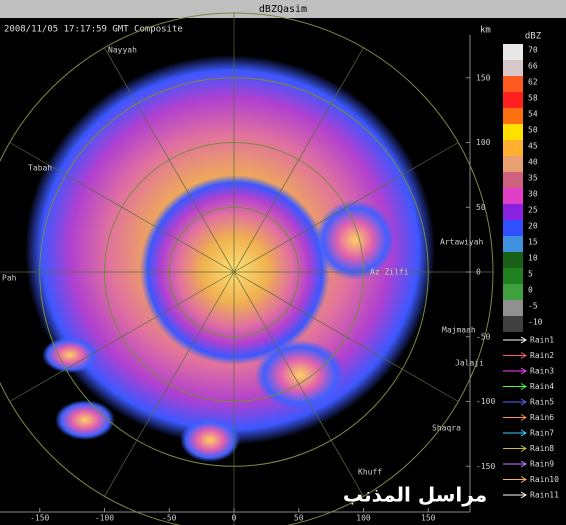  Describe the element at coordinates (542, 402) in the screenshot. I see `rain-label: Rain5` at that location.